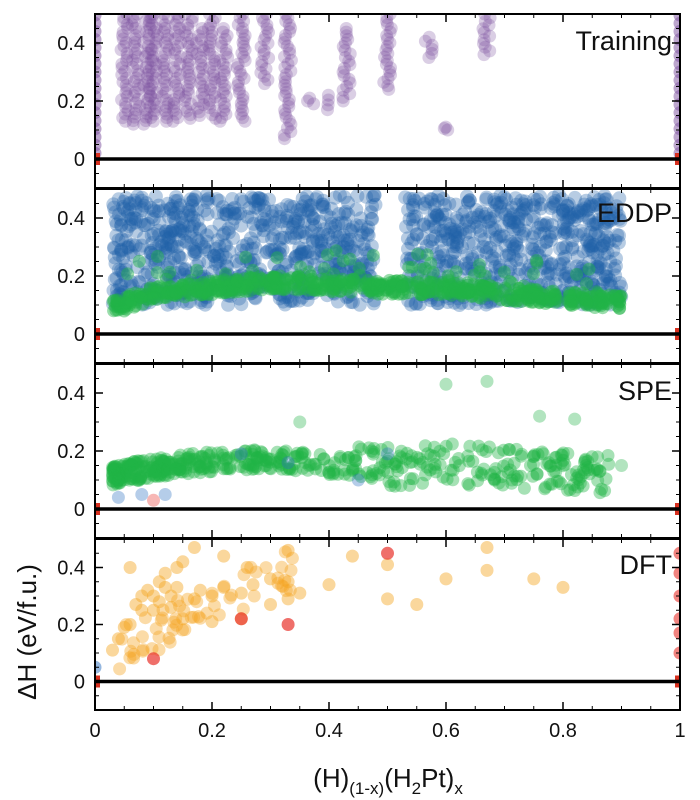  Describe the element at coordinates (534, 579) in the screenshot. I see `dft-orange-point` at that location.